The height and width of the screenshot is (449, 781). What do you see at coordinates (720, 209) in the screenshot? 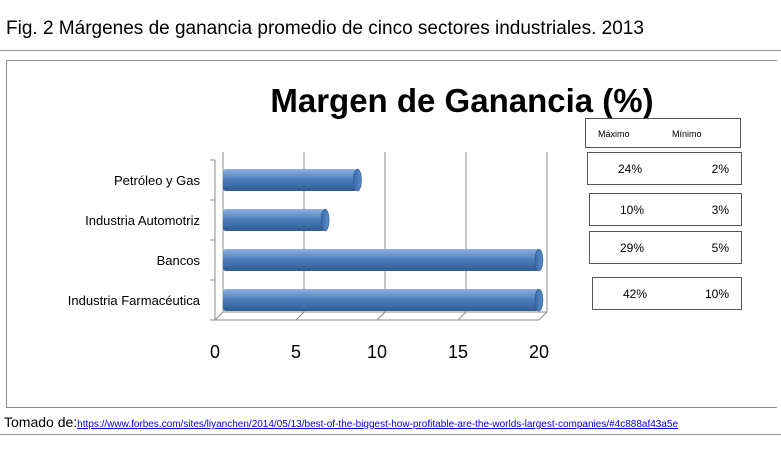
I see `min-value: 3%` at bounding box center [720, 209].